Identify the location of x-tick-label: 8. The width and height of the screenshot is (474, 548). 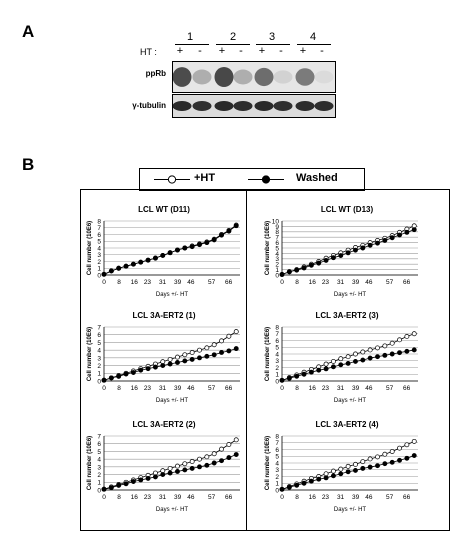
(119, 497).